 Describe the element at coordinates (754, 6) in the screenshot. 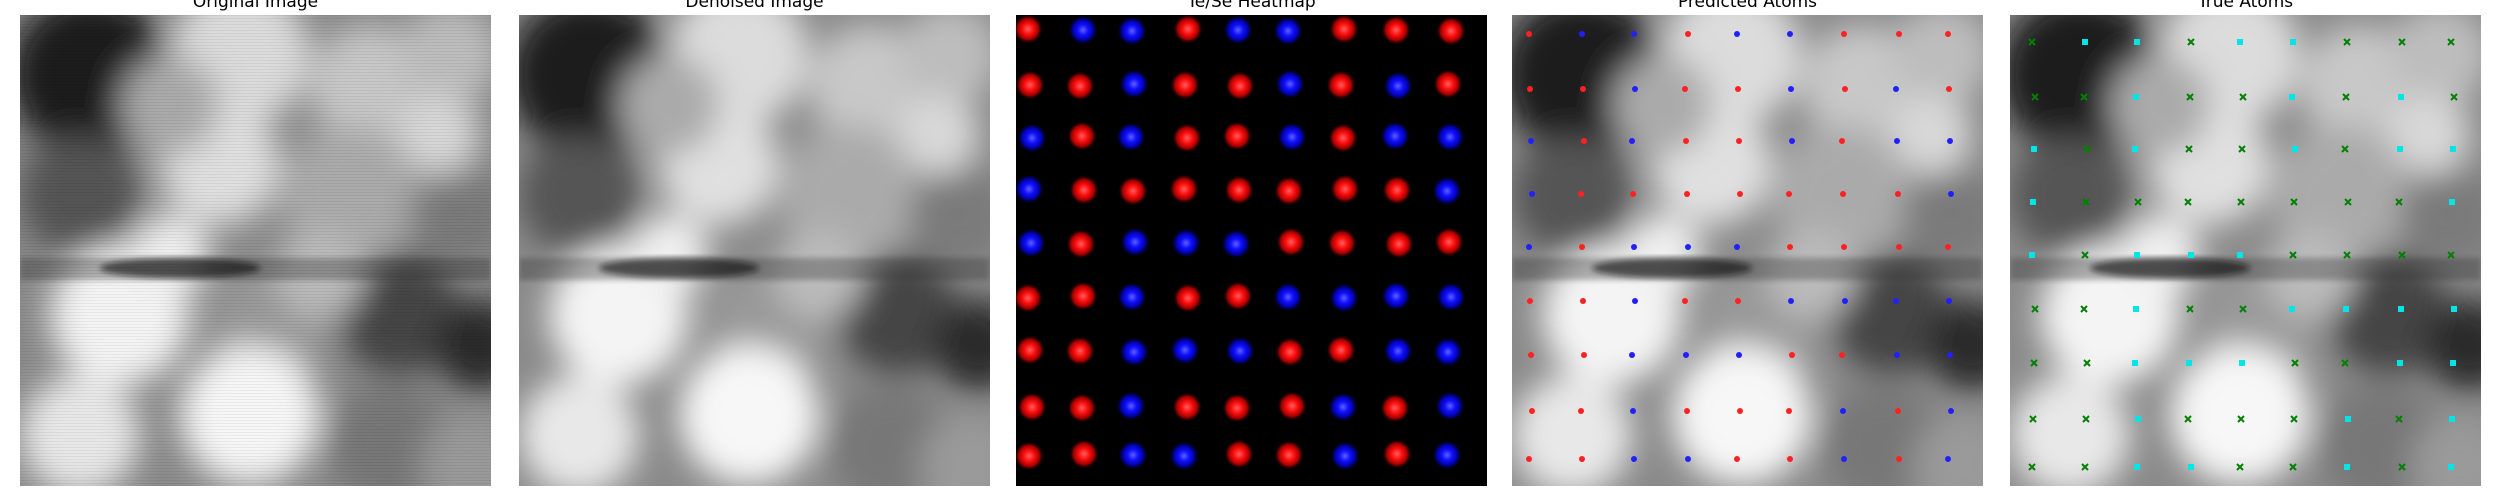

I see `title-denoised: Denoised Image` at that location.